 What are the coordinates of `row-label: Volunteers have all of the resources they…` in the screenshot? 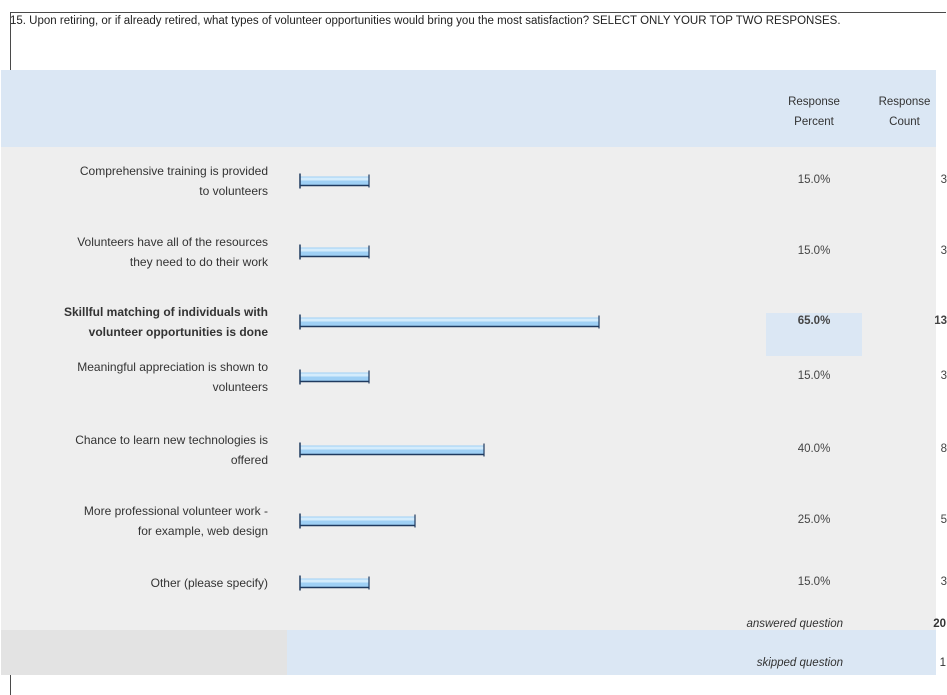 It's located at (134, 252).